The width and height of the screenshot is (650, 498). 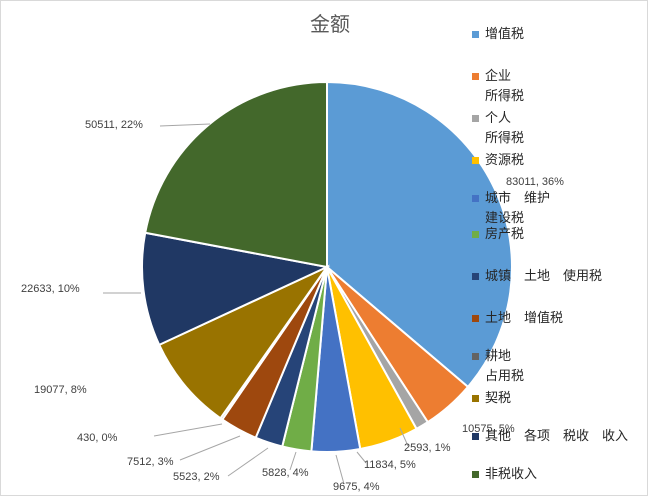 I want to click on legend-label: 城市 维护 建设税, so click(x=518, y=207).